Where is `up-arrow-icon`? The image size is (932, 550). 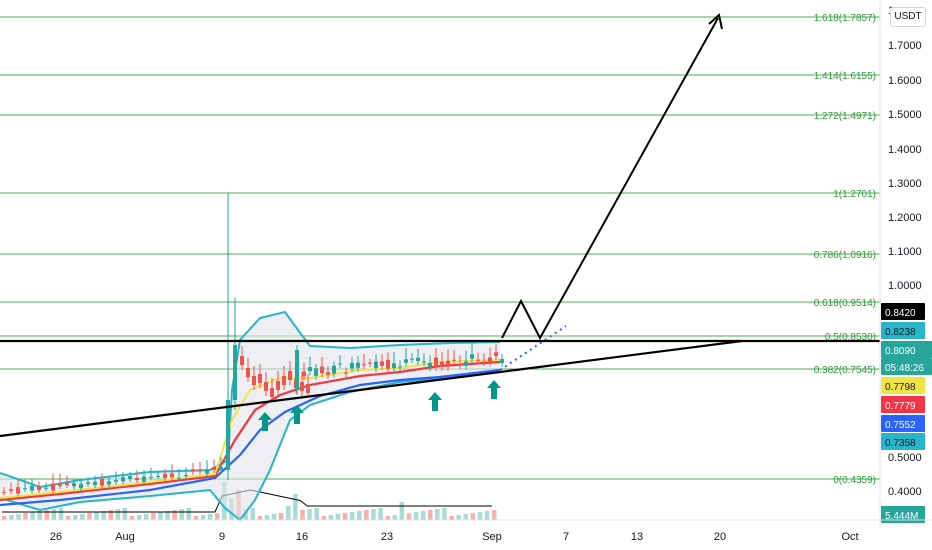
up-arrow-icon is located at coordinates (494, 389).